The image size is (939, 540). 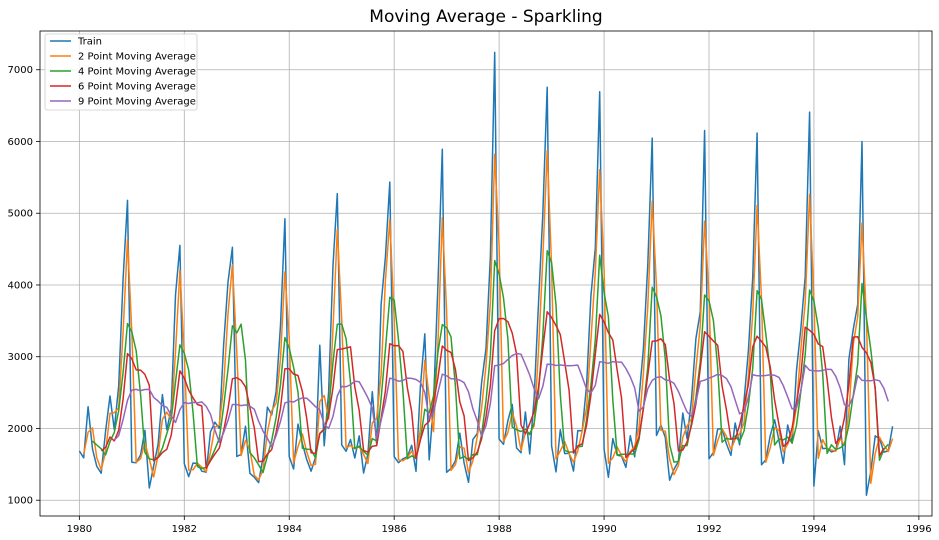 I want to click on y-tick-label: 2000, so click(x=20, y=429).